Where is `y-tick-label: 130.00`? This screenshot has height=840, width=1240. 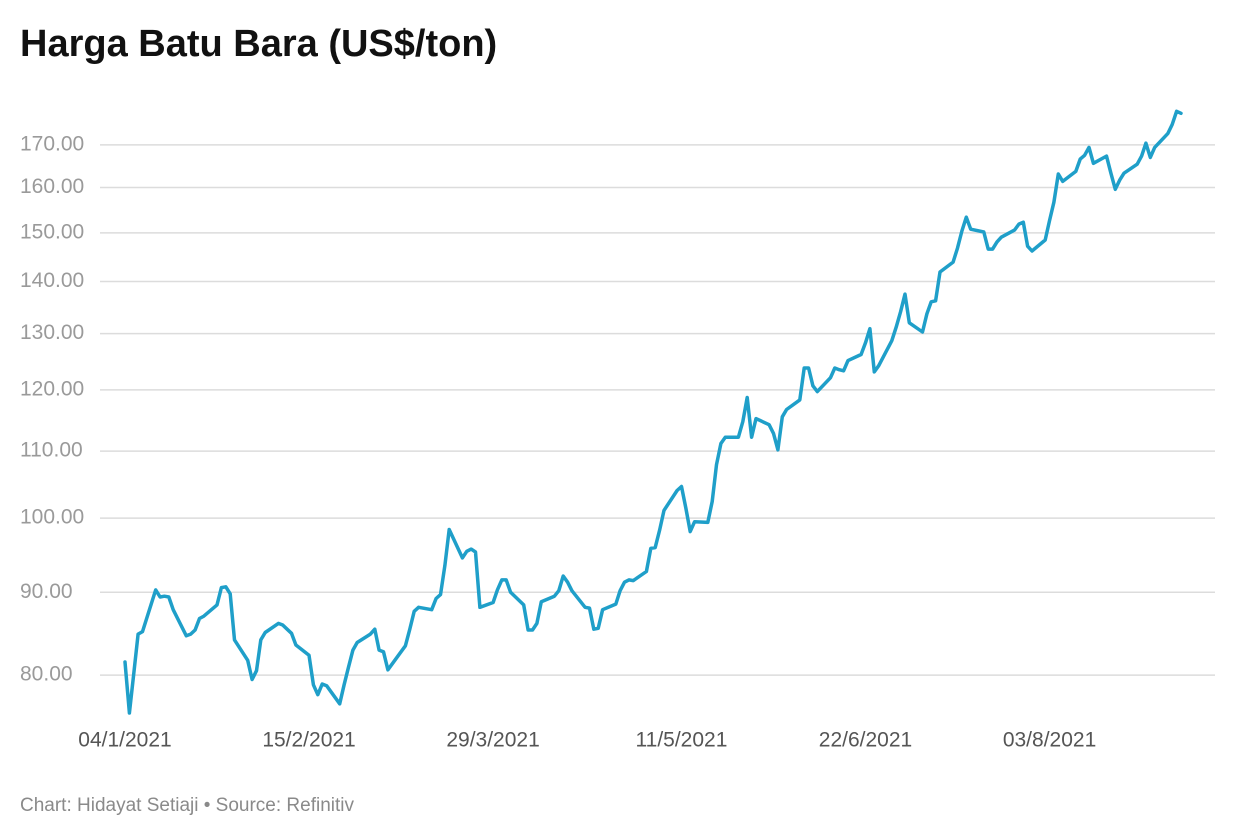
y-tick-label: 130.00 is located at coordinates (52, 332).